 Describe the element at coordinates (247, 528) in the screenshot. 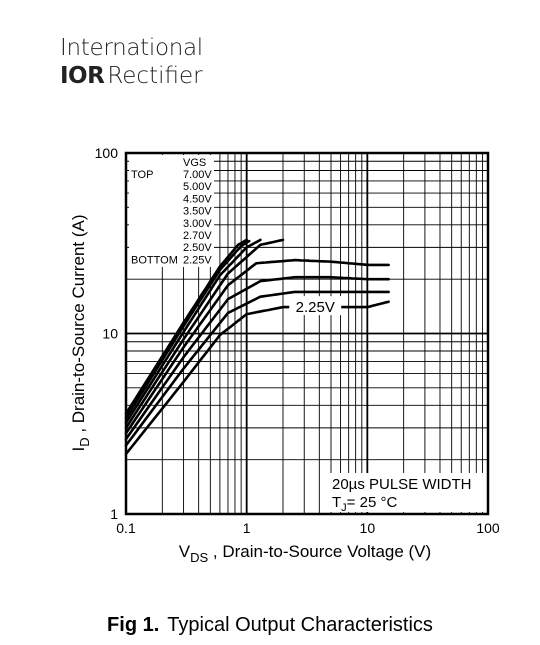

I see `x-tick-label: 1` at that location.